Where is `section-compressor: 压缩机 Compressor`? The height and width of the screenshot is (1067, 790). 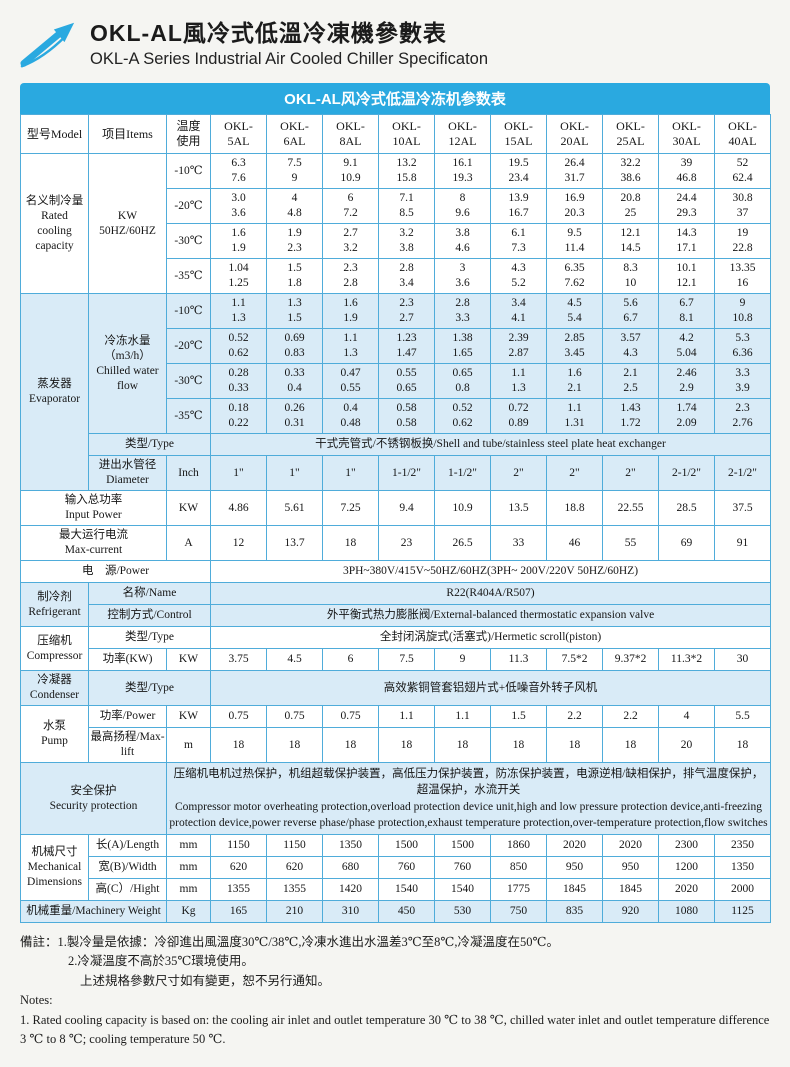
section-compressor: 压缩机 Compressor is located at coordinates (54, 648).